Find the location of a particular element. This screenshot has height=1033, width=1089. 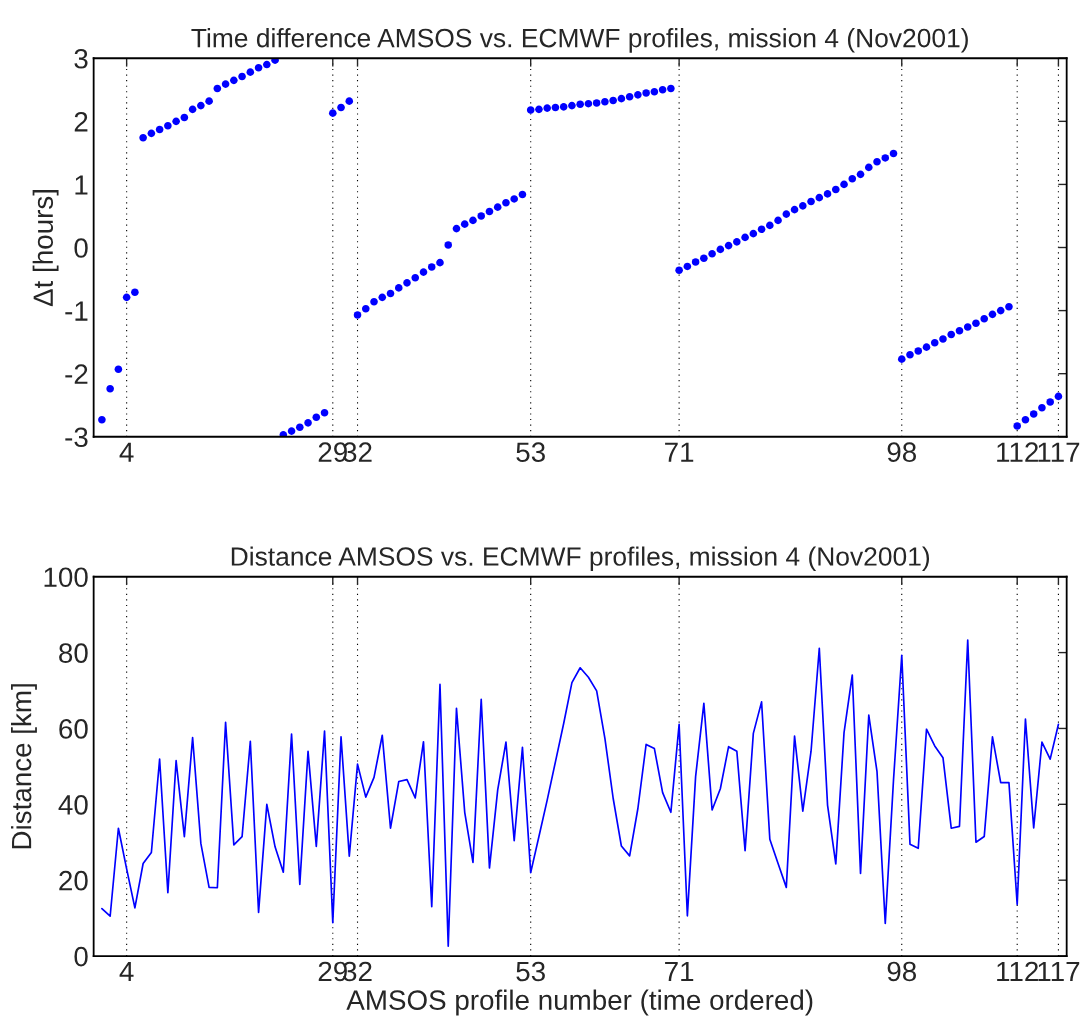

y-tick-label: -2 is located at coordinates (76, 374).